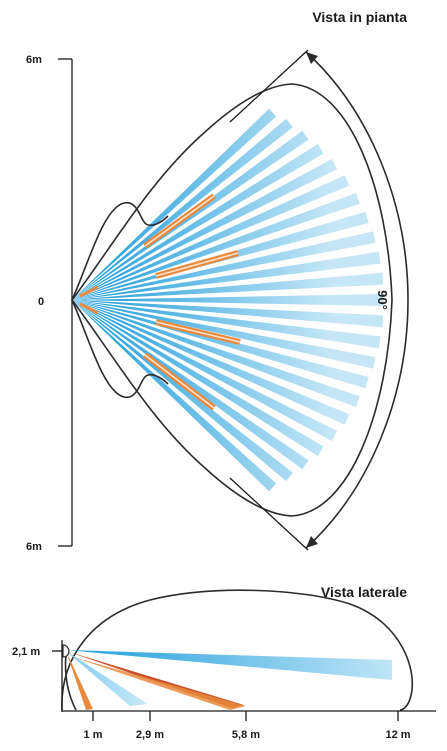  I want to click on side-view-title: Vista laterale, so click(364, 592).